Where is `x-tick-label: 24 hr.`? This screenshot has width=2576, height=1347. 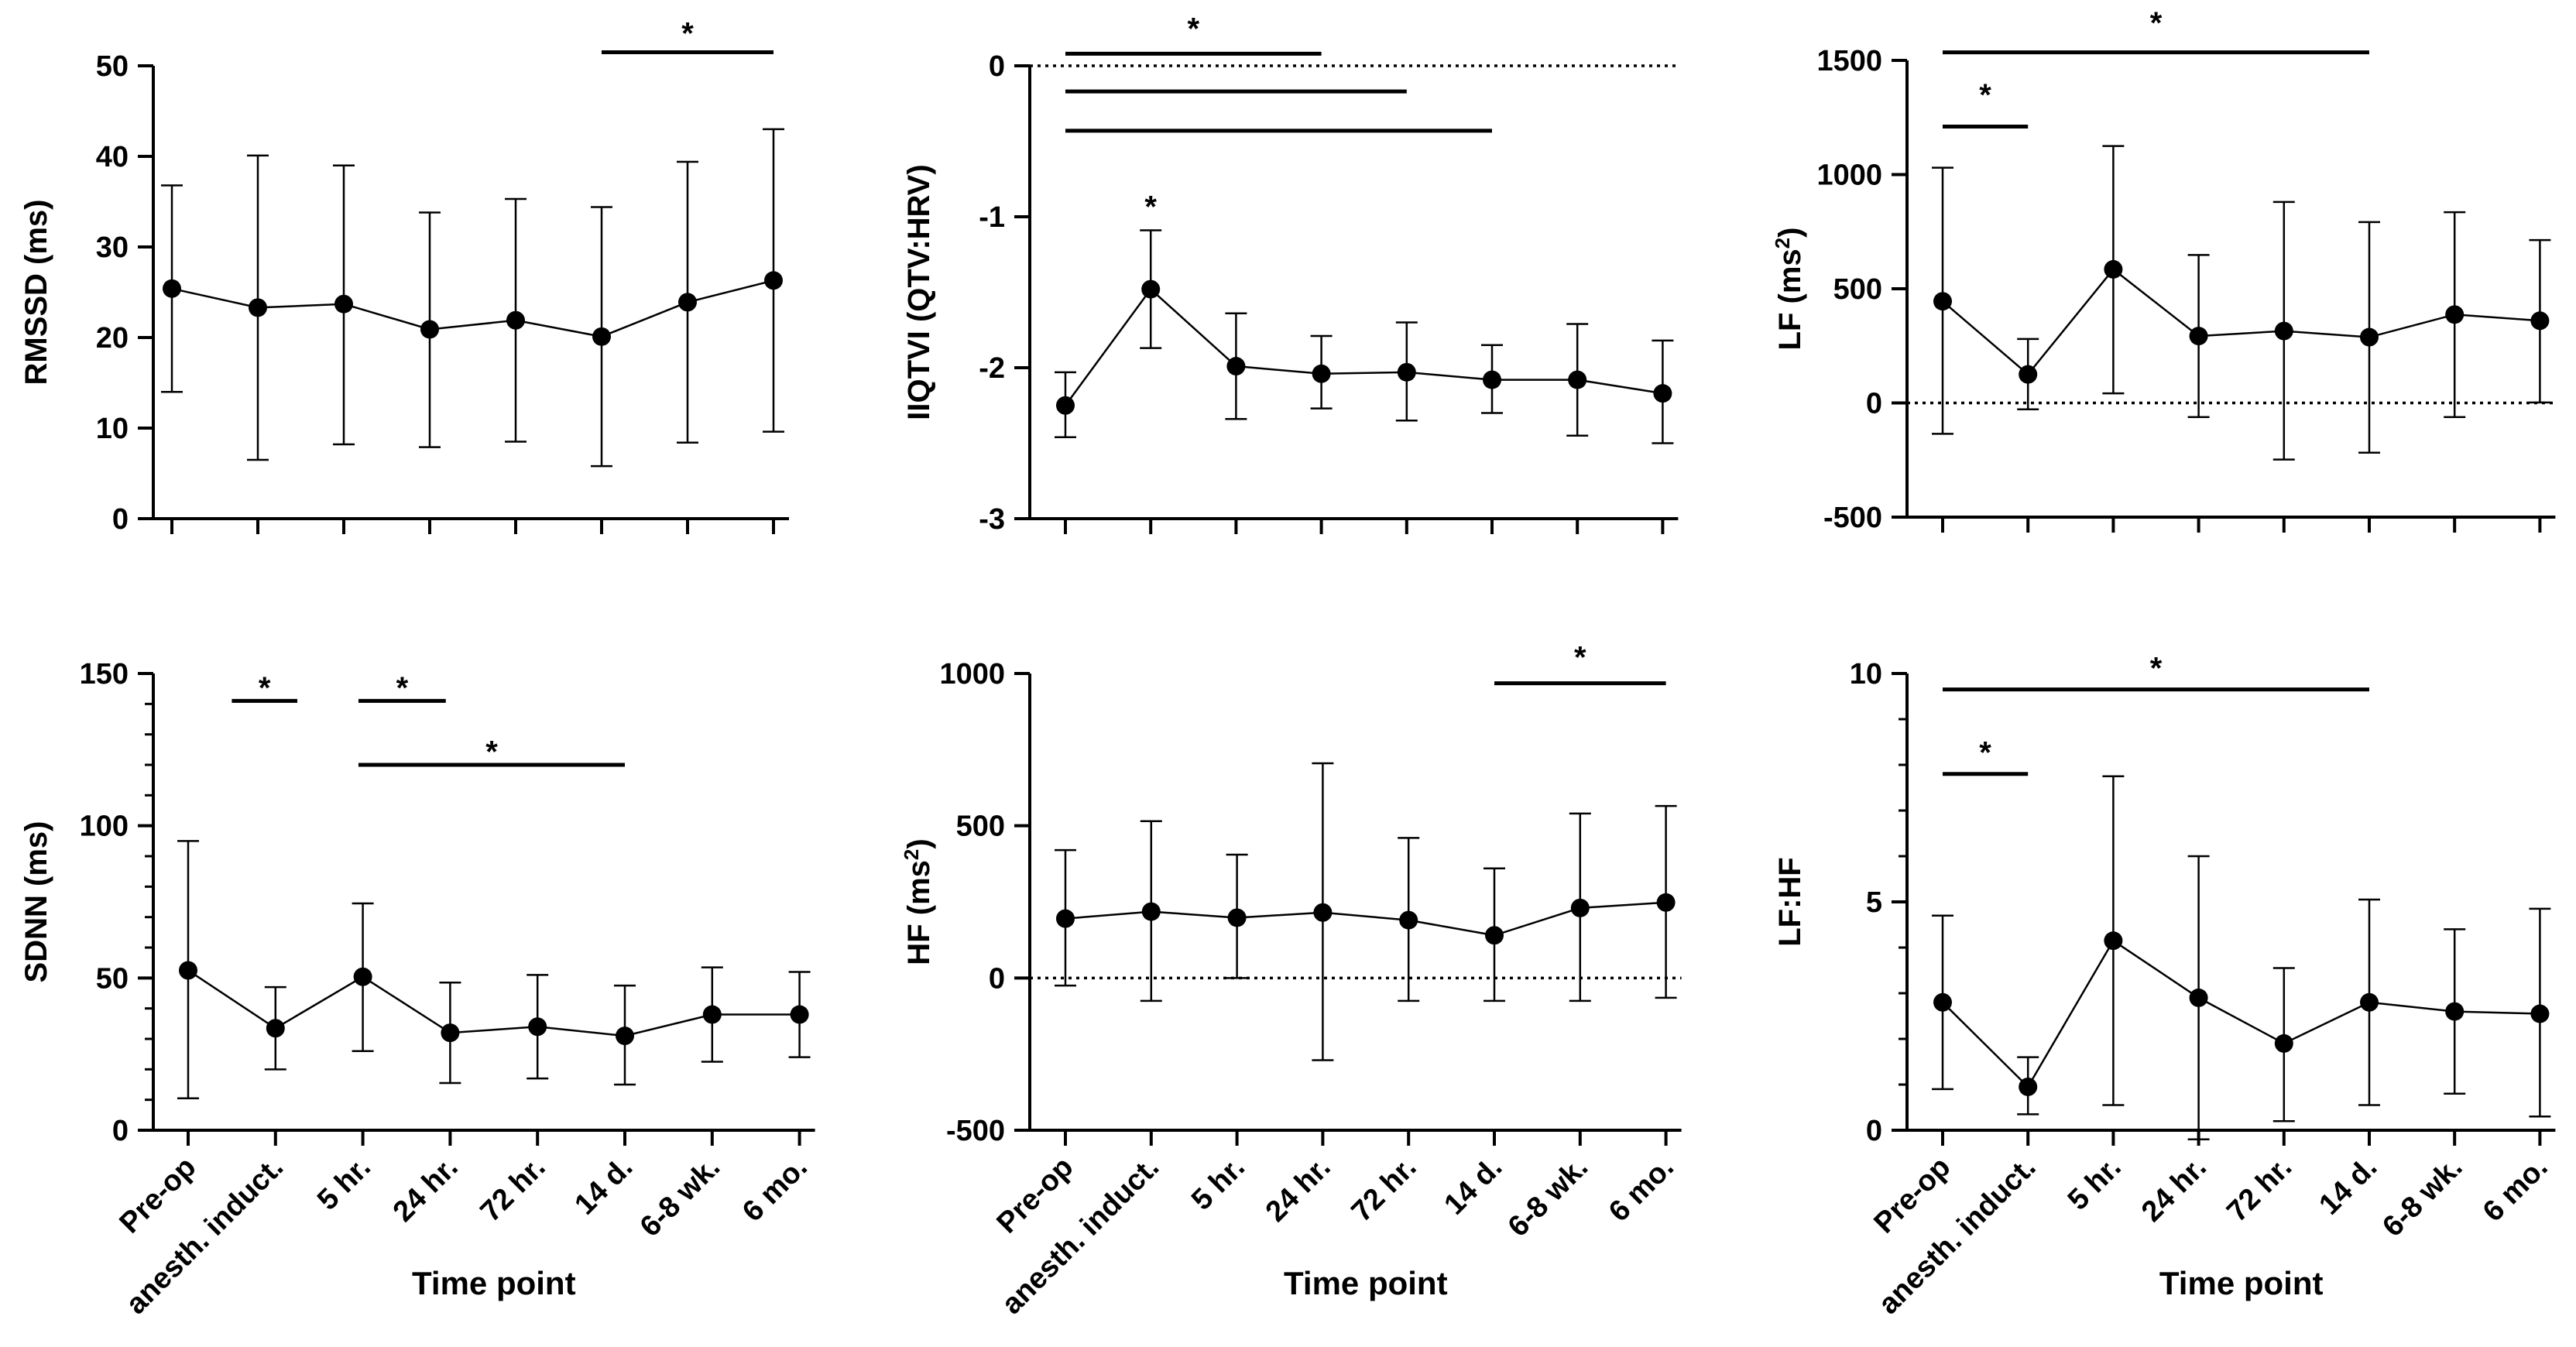
x-tick-label: 24 hr. is located at coordinates (426, 1190).